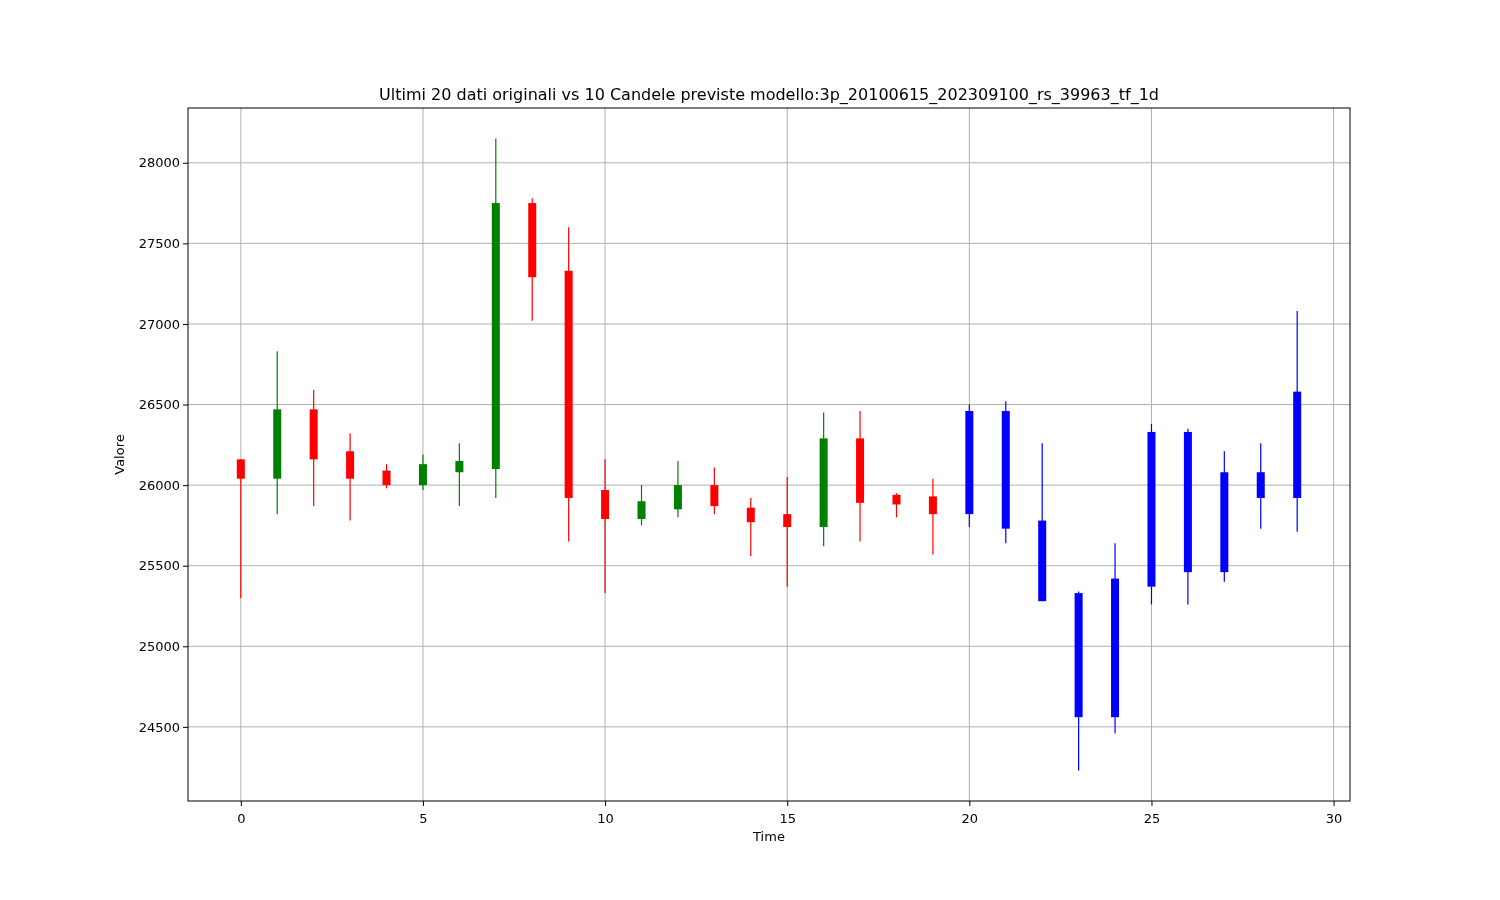  What do you see at coordinates (159, 405) in the screenshot?
I see `y-tick-label: 26500` at bounding box center [159, 405].